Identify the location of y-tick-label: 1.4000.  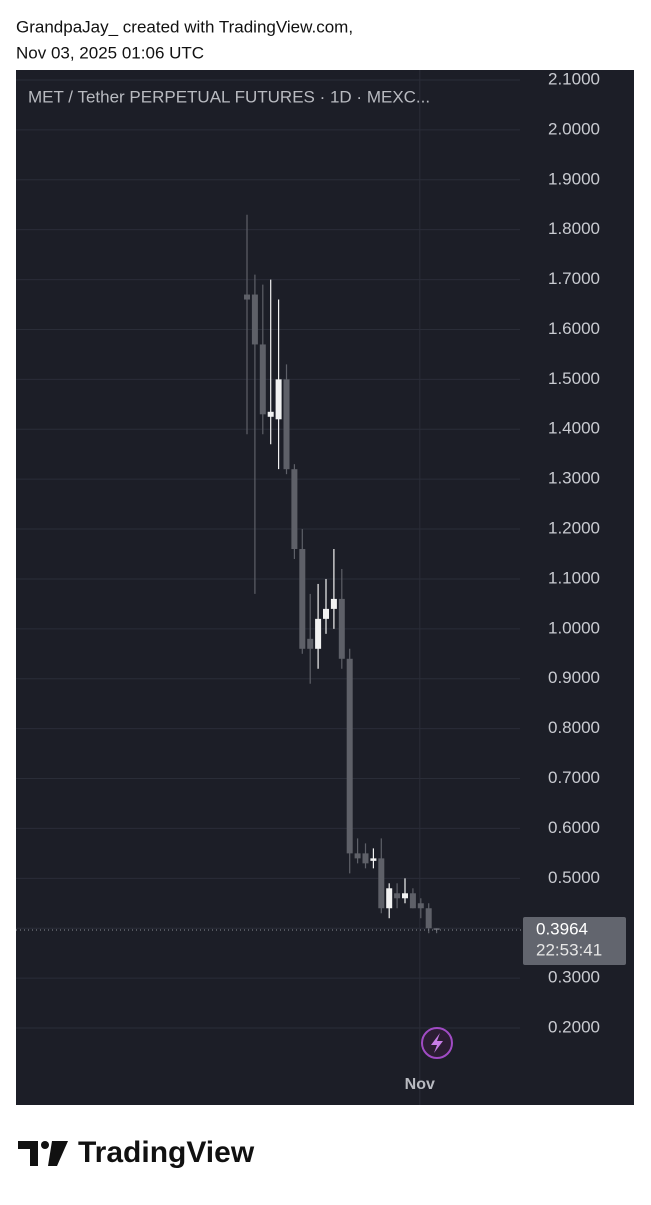
(574, 428).